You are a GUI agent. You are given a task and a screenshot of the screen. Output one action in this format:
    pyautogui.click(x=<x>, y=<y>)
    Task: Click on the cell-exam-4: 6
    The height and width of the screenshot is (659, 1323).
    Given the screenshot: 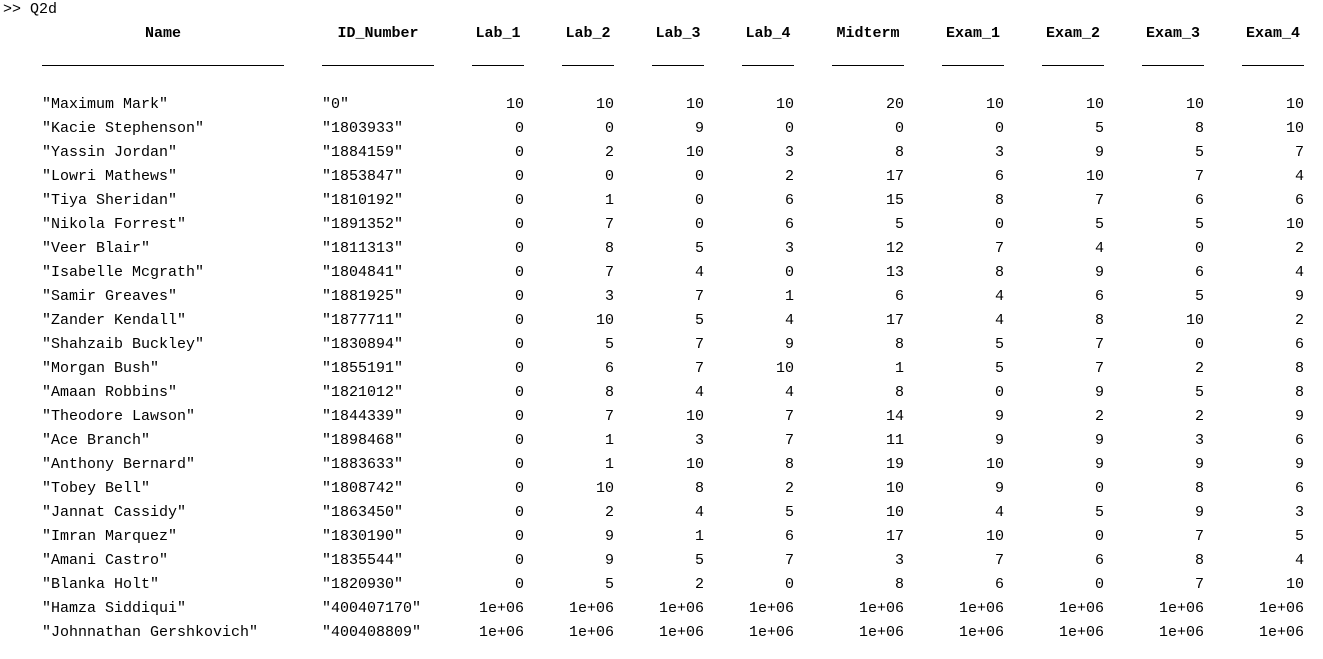 What is the action you would take?
    pyautogui.click(x=1299, y=488)
    